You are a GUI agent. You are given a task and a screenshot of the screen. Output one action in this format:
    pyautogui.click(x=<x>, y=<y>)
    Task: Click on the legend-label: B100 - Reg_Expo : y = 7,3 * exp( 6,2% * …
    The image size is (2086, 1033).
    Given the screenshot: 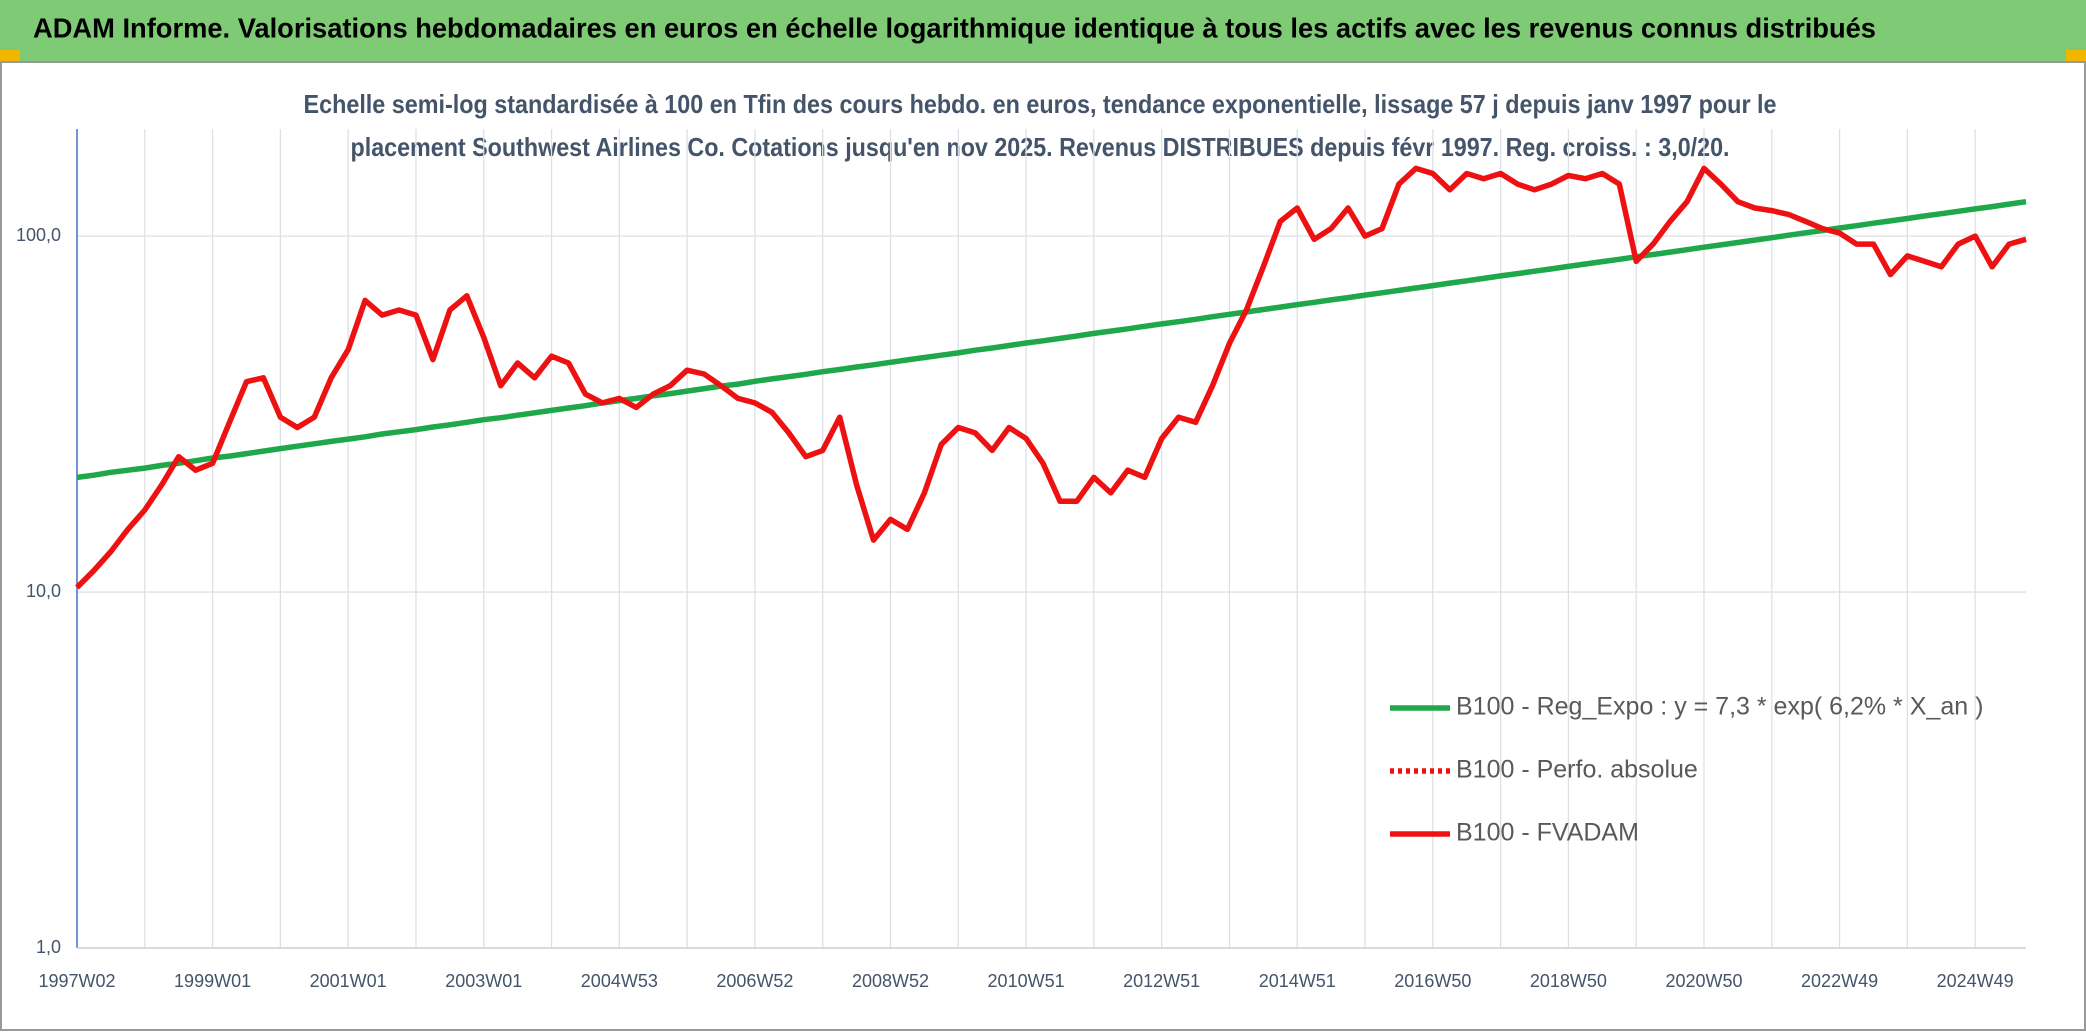 What is the action you would take?
    pyautogui.click(x=1719, y=707)
    